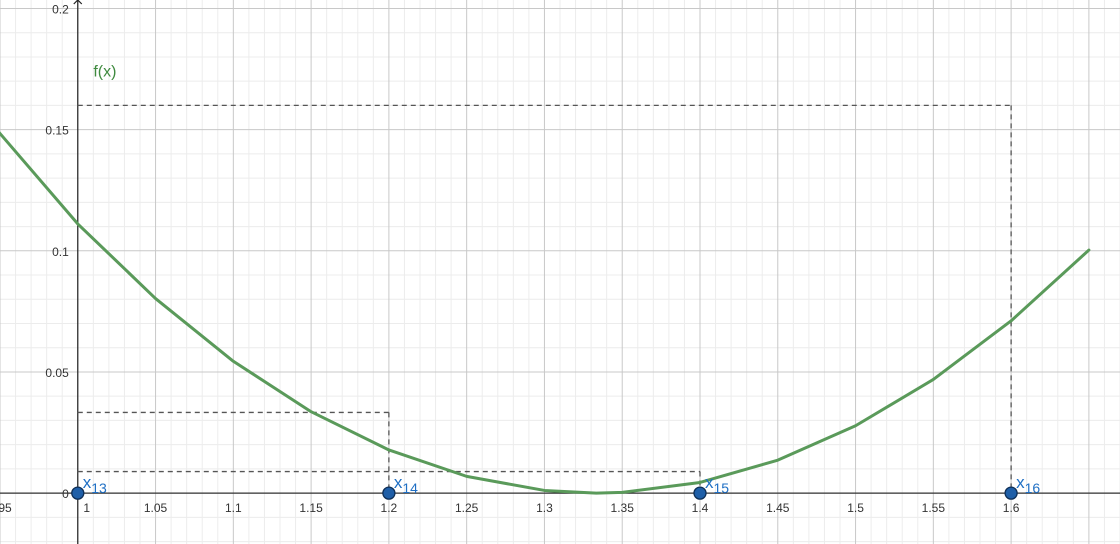 This screenshot has height=544, width=1120. Describe the element at coordinates (1028, 484) in the screenshot. I see `point-label: x16` at that location.